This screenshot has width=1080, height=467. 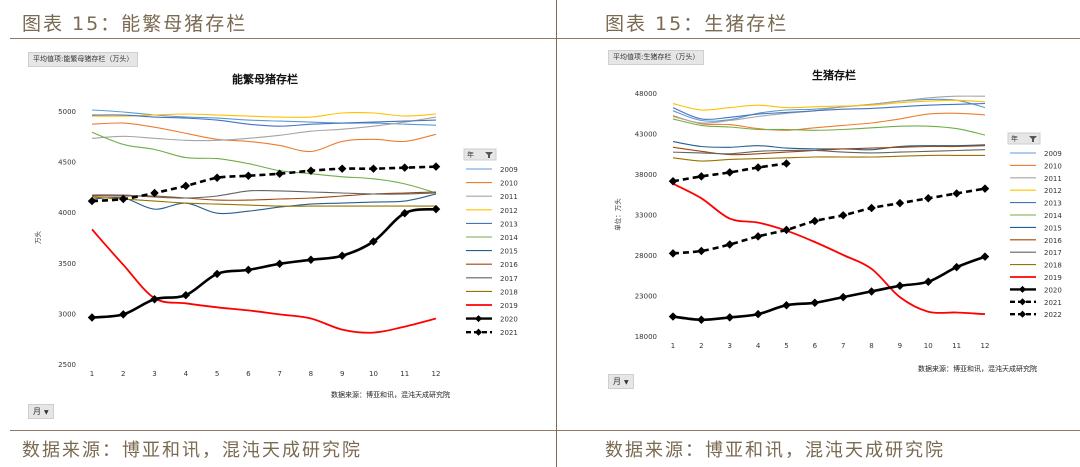 What do you see at coordinates (786, 346) in the screenshot?
I see `x-tick-label: 5` at bounding box center [786, 346].